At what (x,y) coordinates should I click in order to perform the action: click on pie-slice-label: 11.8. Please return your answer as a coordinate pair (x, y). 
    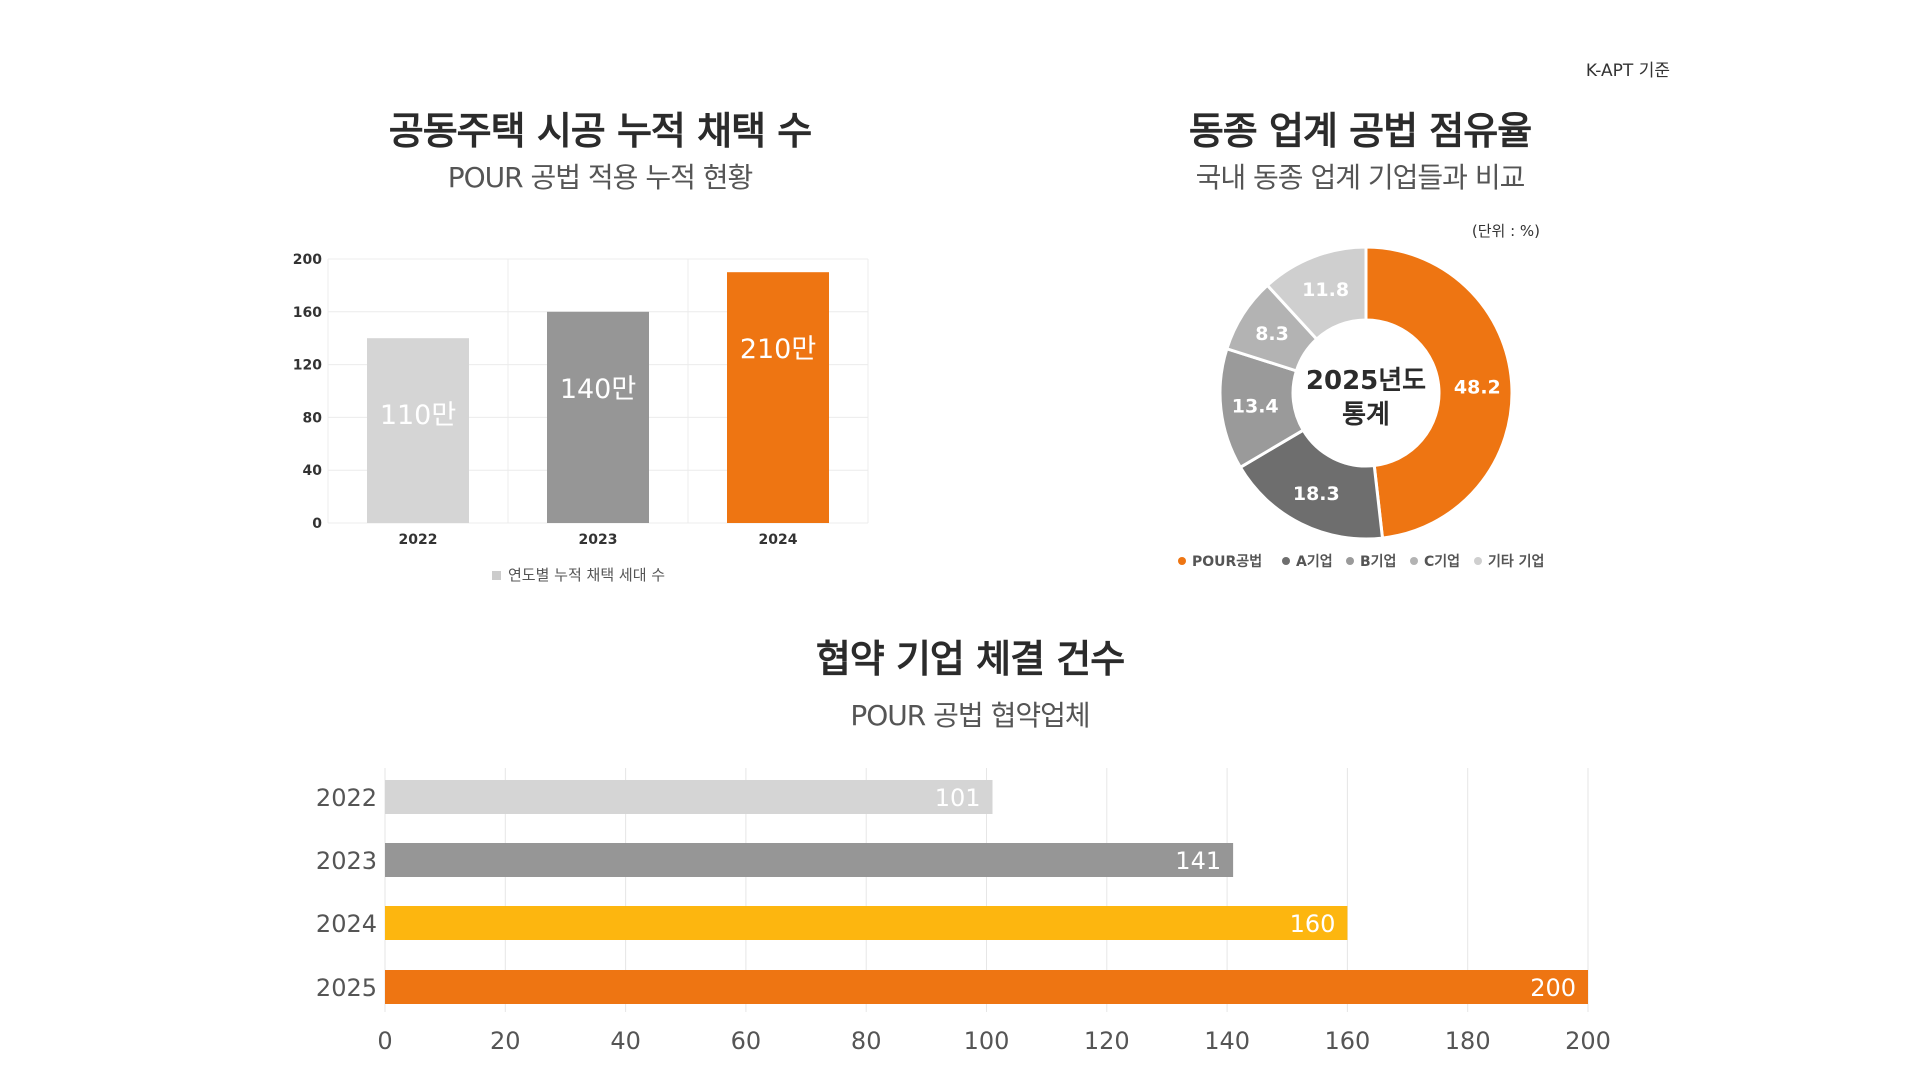
    Looking at the image, I should click on (1325, 290).